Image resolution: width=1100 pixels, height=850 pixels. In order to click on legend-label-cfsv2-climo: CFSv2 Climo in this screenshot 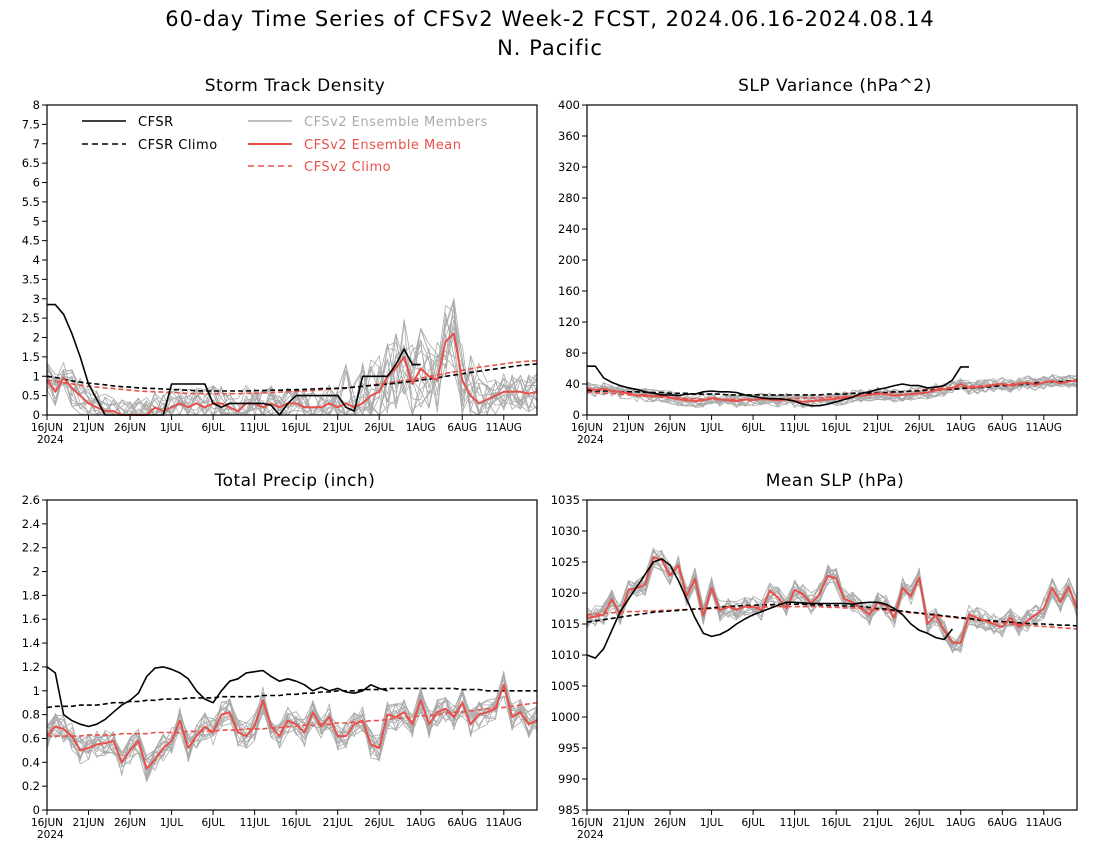, I will do `click(347, 167)`.